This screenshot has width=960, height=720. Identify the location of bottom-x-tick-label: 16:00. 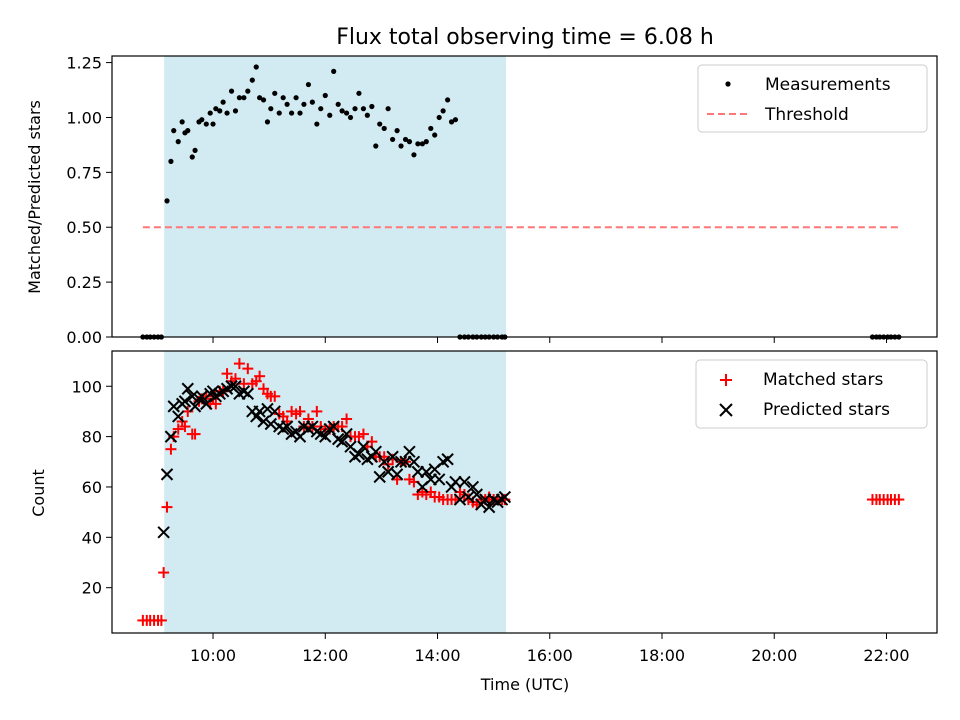
(550, 655).